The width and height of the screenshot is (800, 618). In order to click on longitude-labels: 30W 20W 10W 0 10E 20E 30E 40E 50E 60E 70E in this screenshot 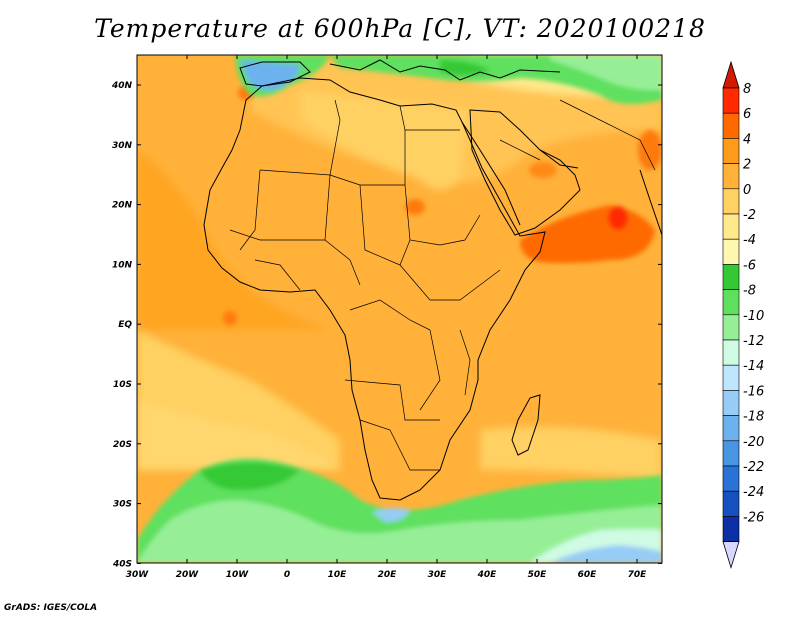, I will do `click(386, 575)`.